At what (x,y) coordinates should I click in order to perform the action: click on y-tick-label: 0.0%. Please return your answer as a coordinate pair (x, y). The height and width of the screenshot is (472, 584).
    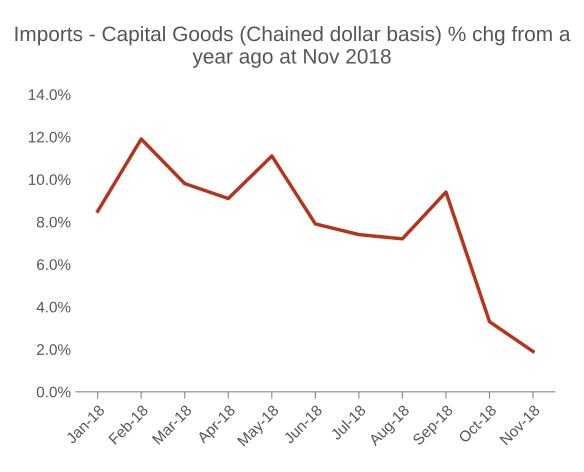
    Looking at the image, I should click on (53, 392).